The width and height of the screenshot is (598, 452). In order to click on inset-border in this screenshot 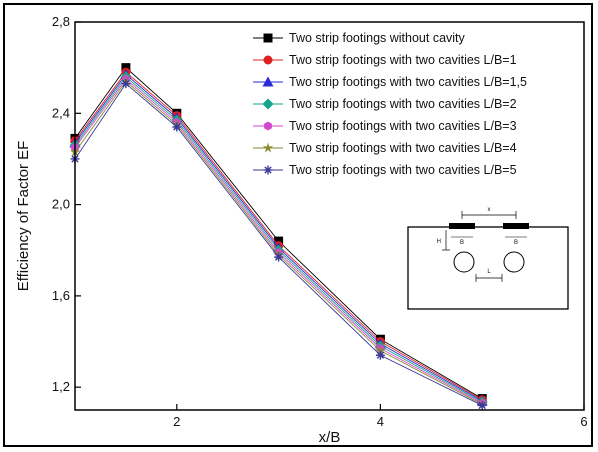, I will do `click(488, 268)`.